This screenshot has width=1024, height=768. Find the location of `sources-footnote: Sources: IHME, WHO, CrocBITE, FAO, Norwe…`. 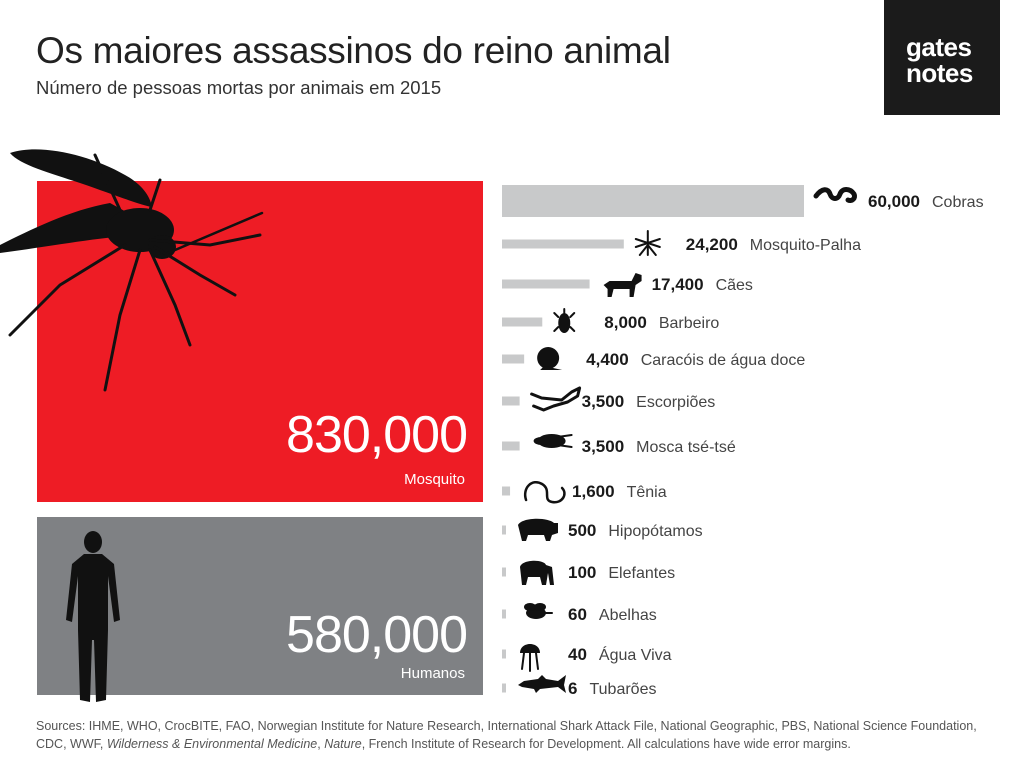

sources-footnote: Sources: IHME, WHO, CrocBITE, FAO, Norwe… is located at coordinates (516, 735).